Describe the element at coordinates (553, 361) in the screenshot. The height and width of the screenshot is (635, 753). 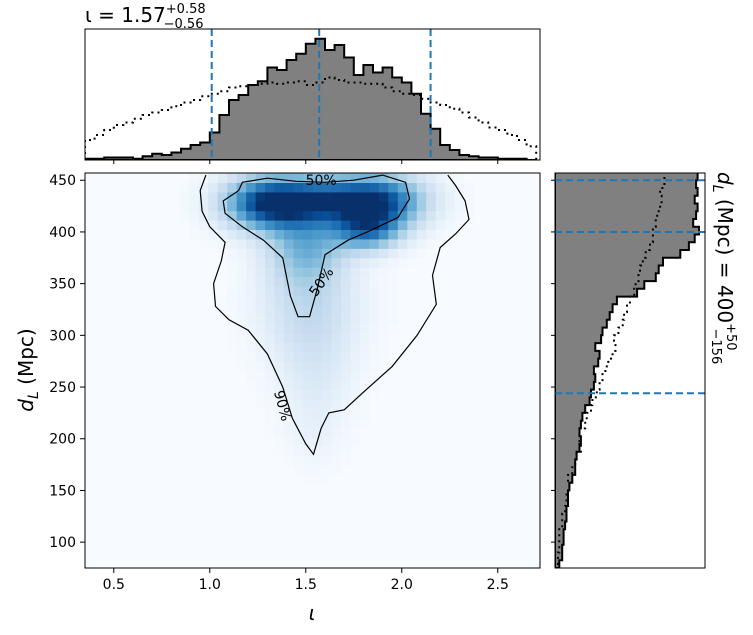
I see `right-marginal-ticks` at that location.